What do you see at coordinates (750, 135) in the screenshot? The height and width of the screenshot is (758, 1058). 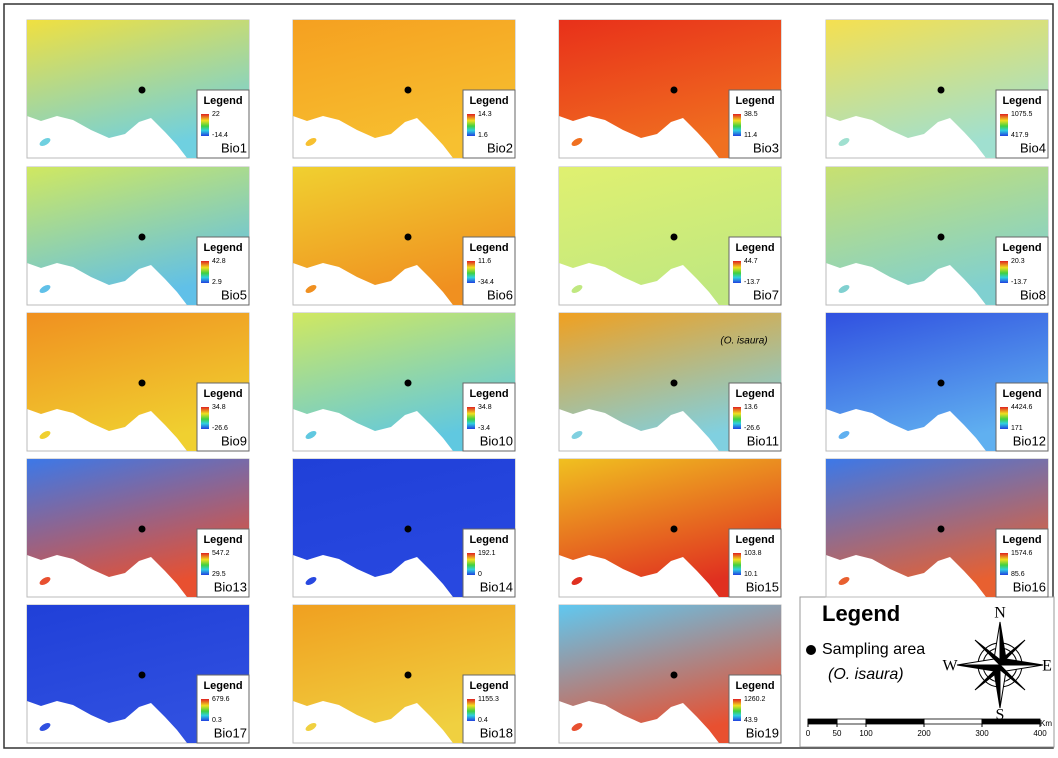 I see `legend-min: 11.4` at bounding box center [750, 135].